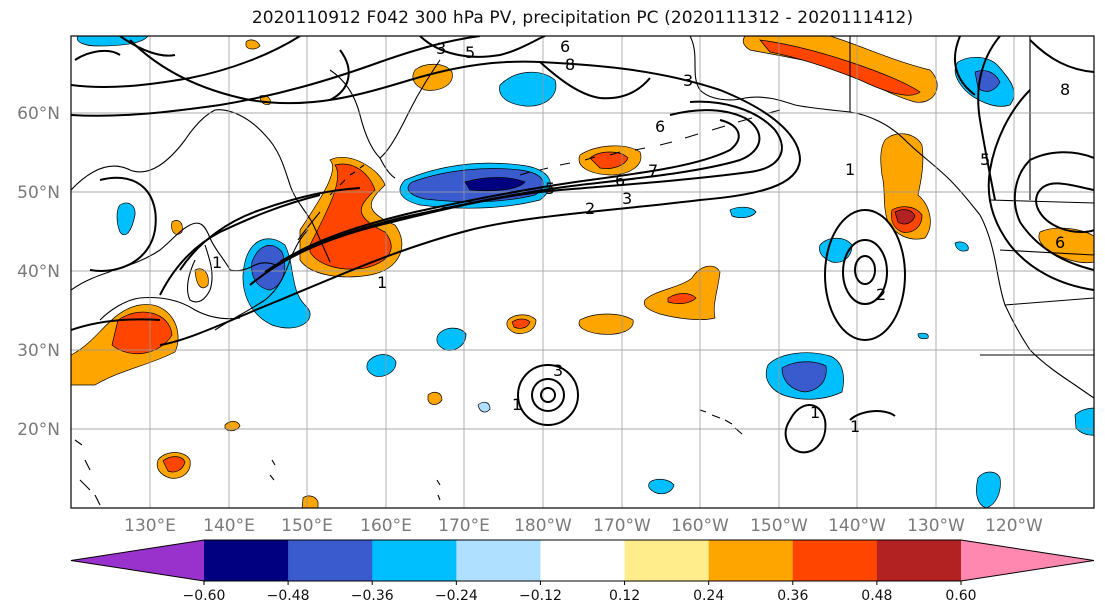 Image resolution: width=1105 pixels, height=601 pixels. I want to click on colorbar-extend-min, so click(137, 560).